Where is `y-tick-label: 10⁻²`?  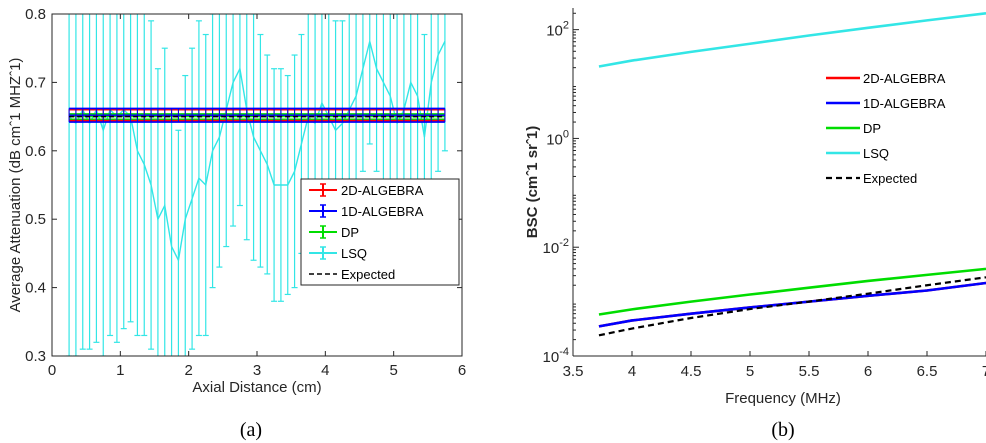
y-tick-label: 10⁻² is located at coordinates (556, 247).